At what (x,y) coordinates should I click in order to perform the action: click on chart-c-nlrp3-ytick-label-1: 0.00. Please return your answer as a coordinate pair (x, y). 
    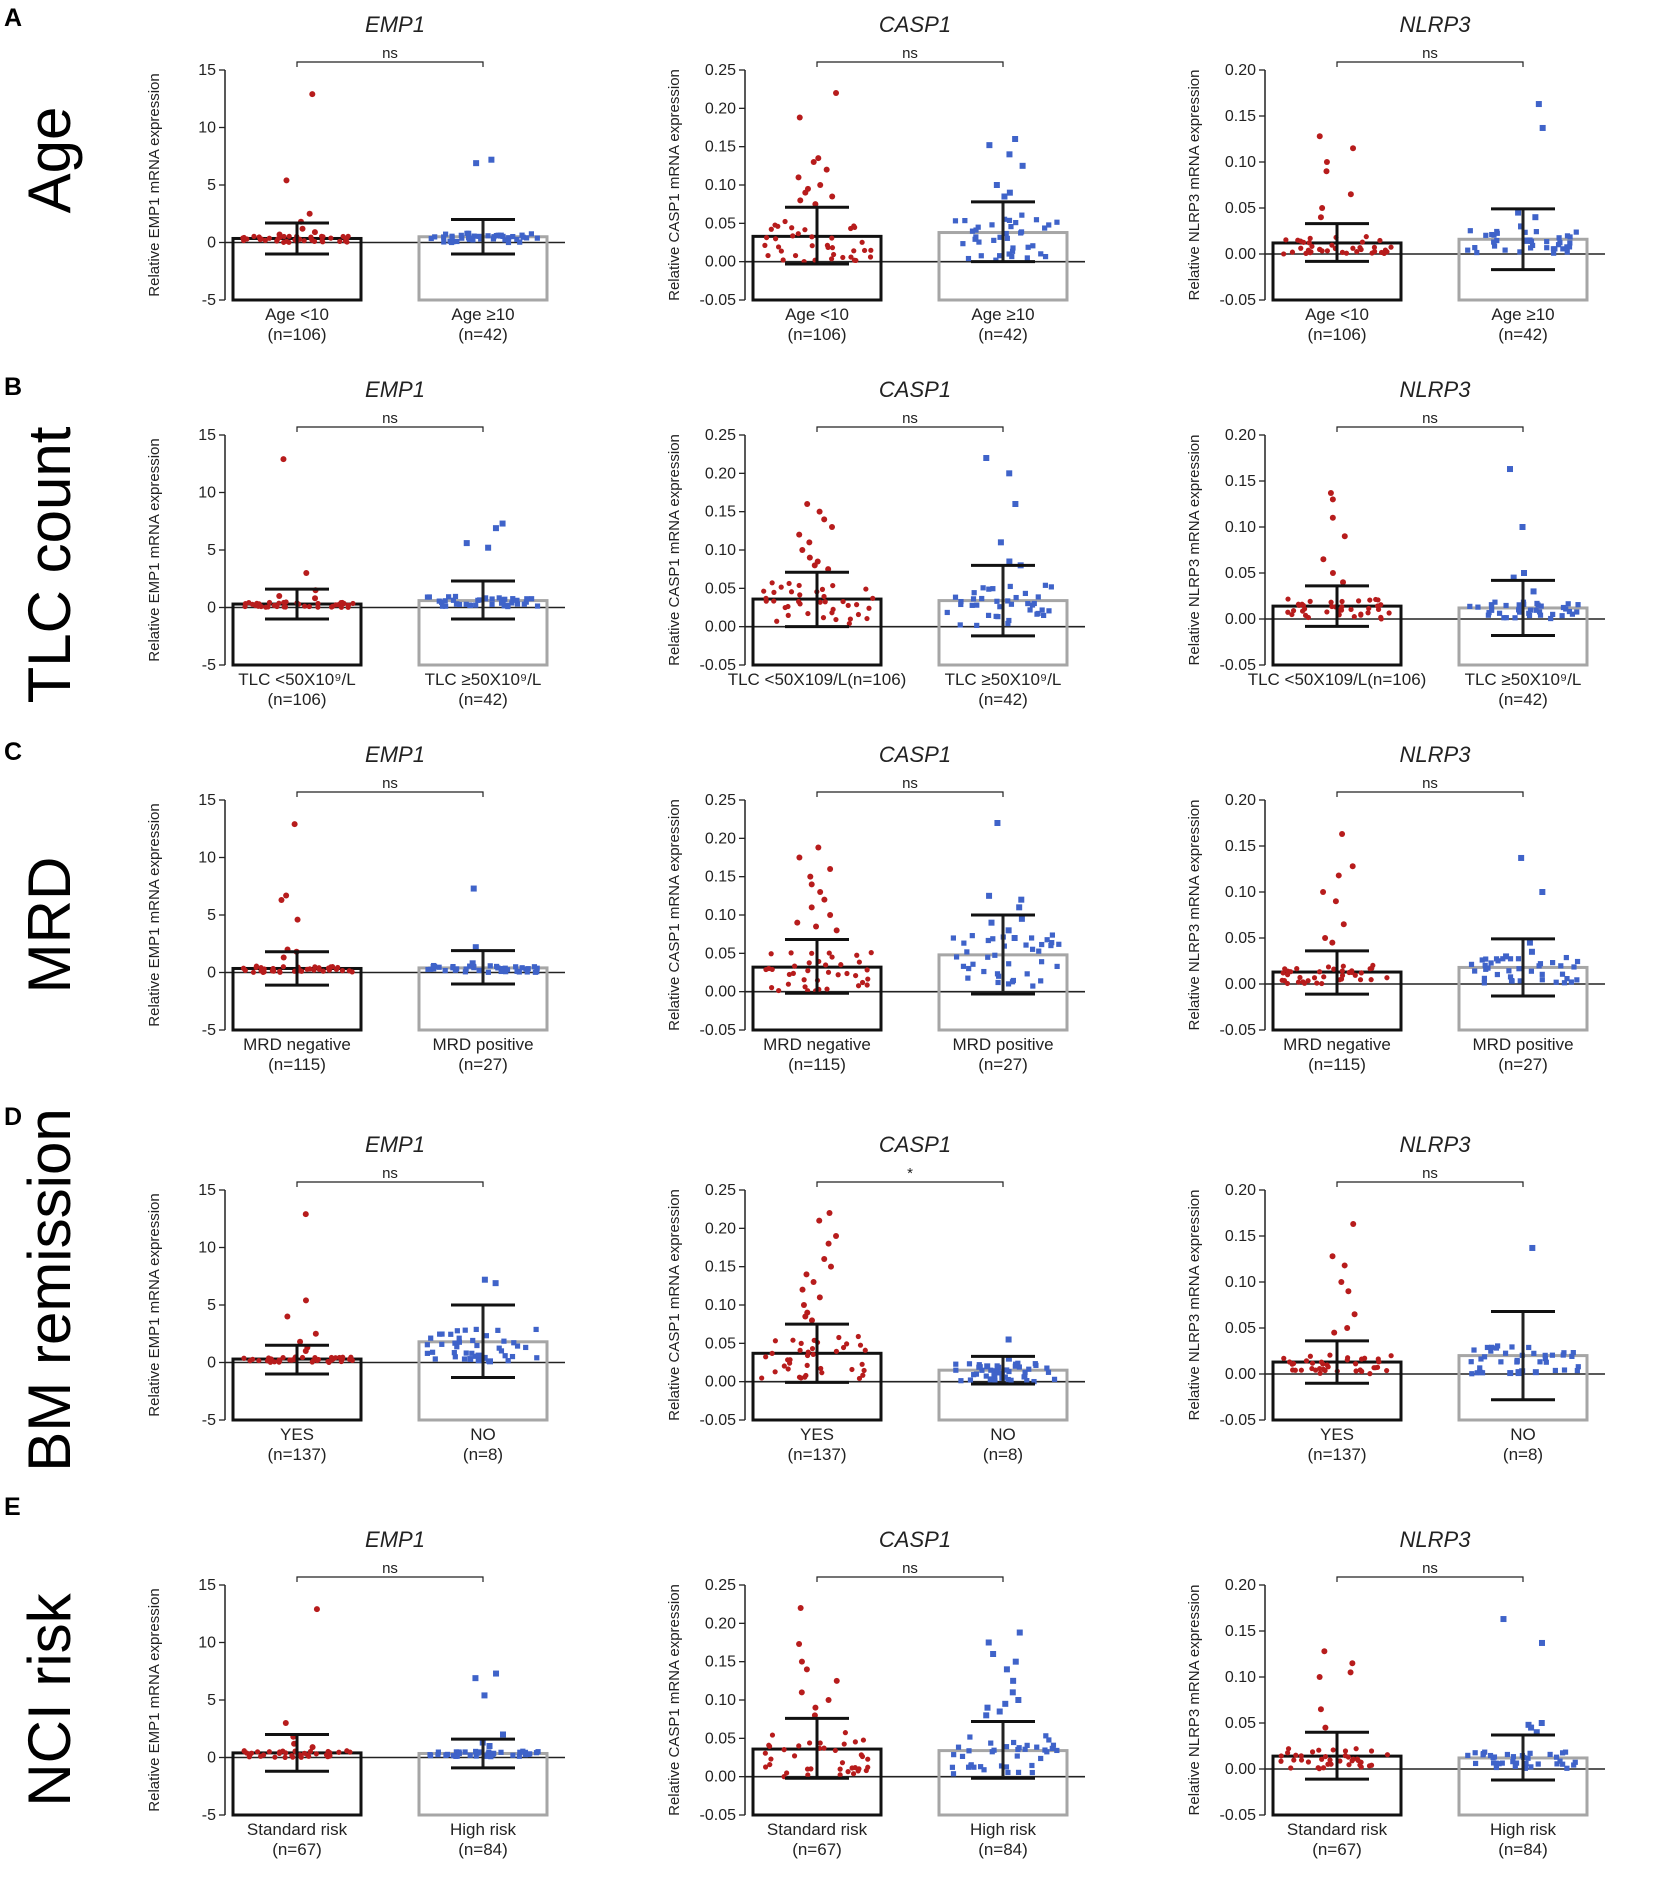
    Looking at the image, I should click on (1240, 984).